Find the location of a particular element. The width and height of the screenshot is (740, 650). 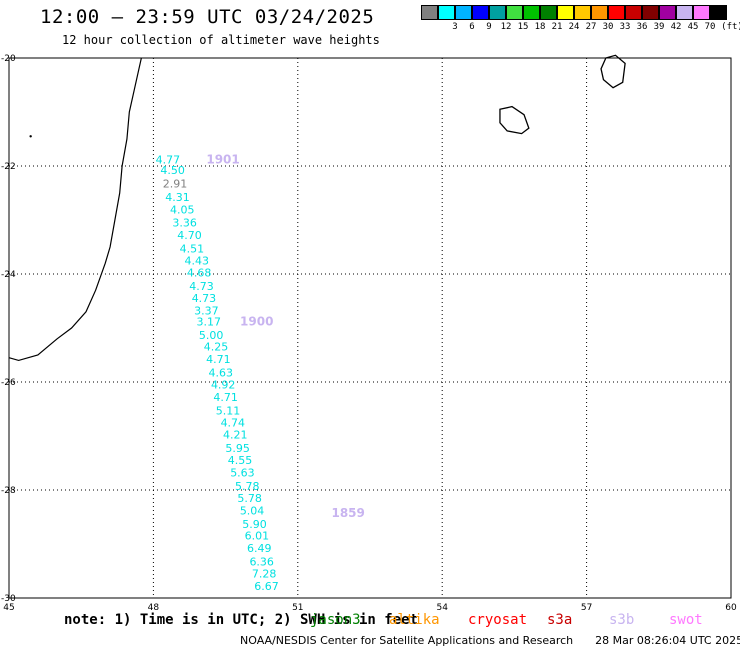

page-title: 12:00 – 23:59 UTC 03/24/2025 is located at coordinates (207, 17).